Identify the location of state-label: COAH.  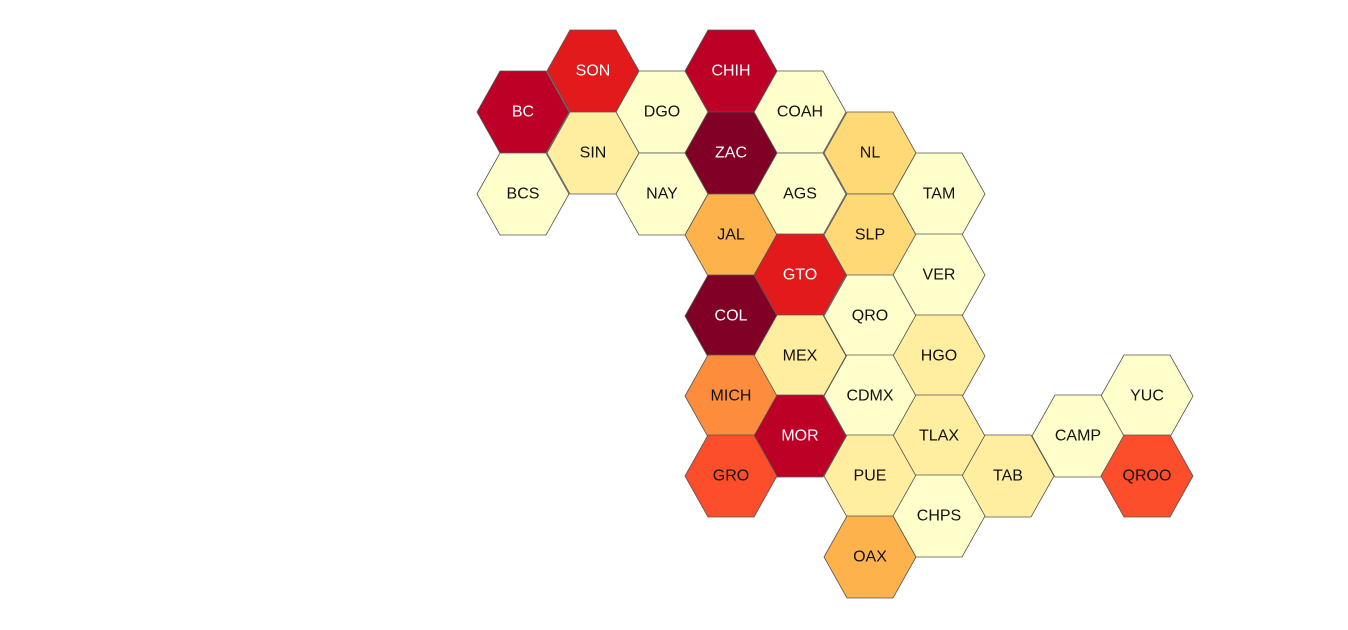
(800, 112).